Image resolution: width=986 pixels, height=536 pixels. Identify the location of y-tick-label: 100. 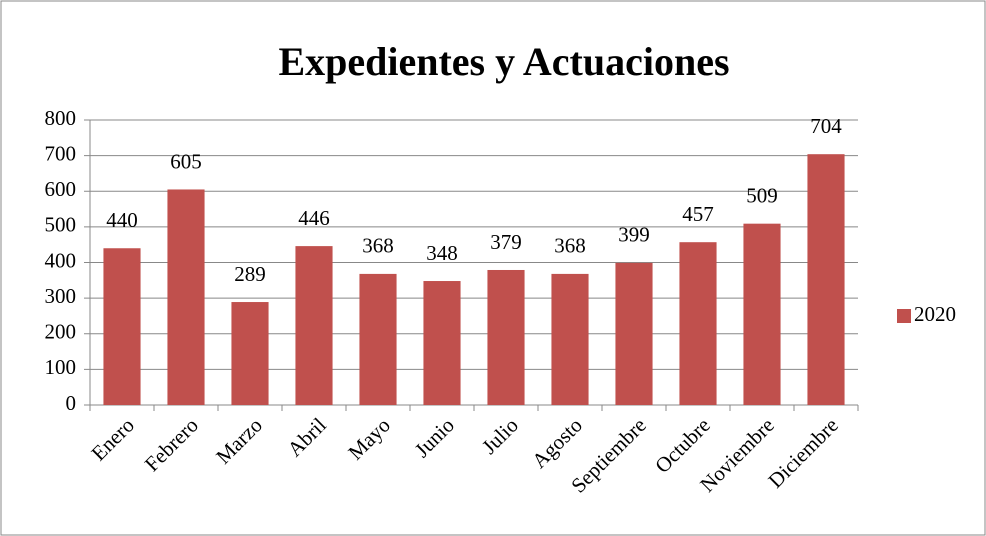
(61, 367).